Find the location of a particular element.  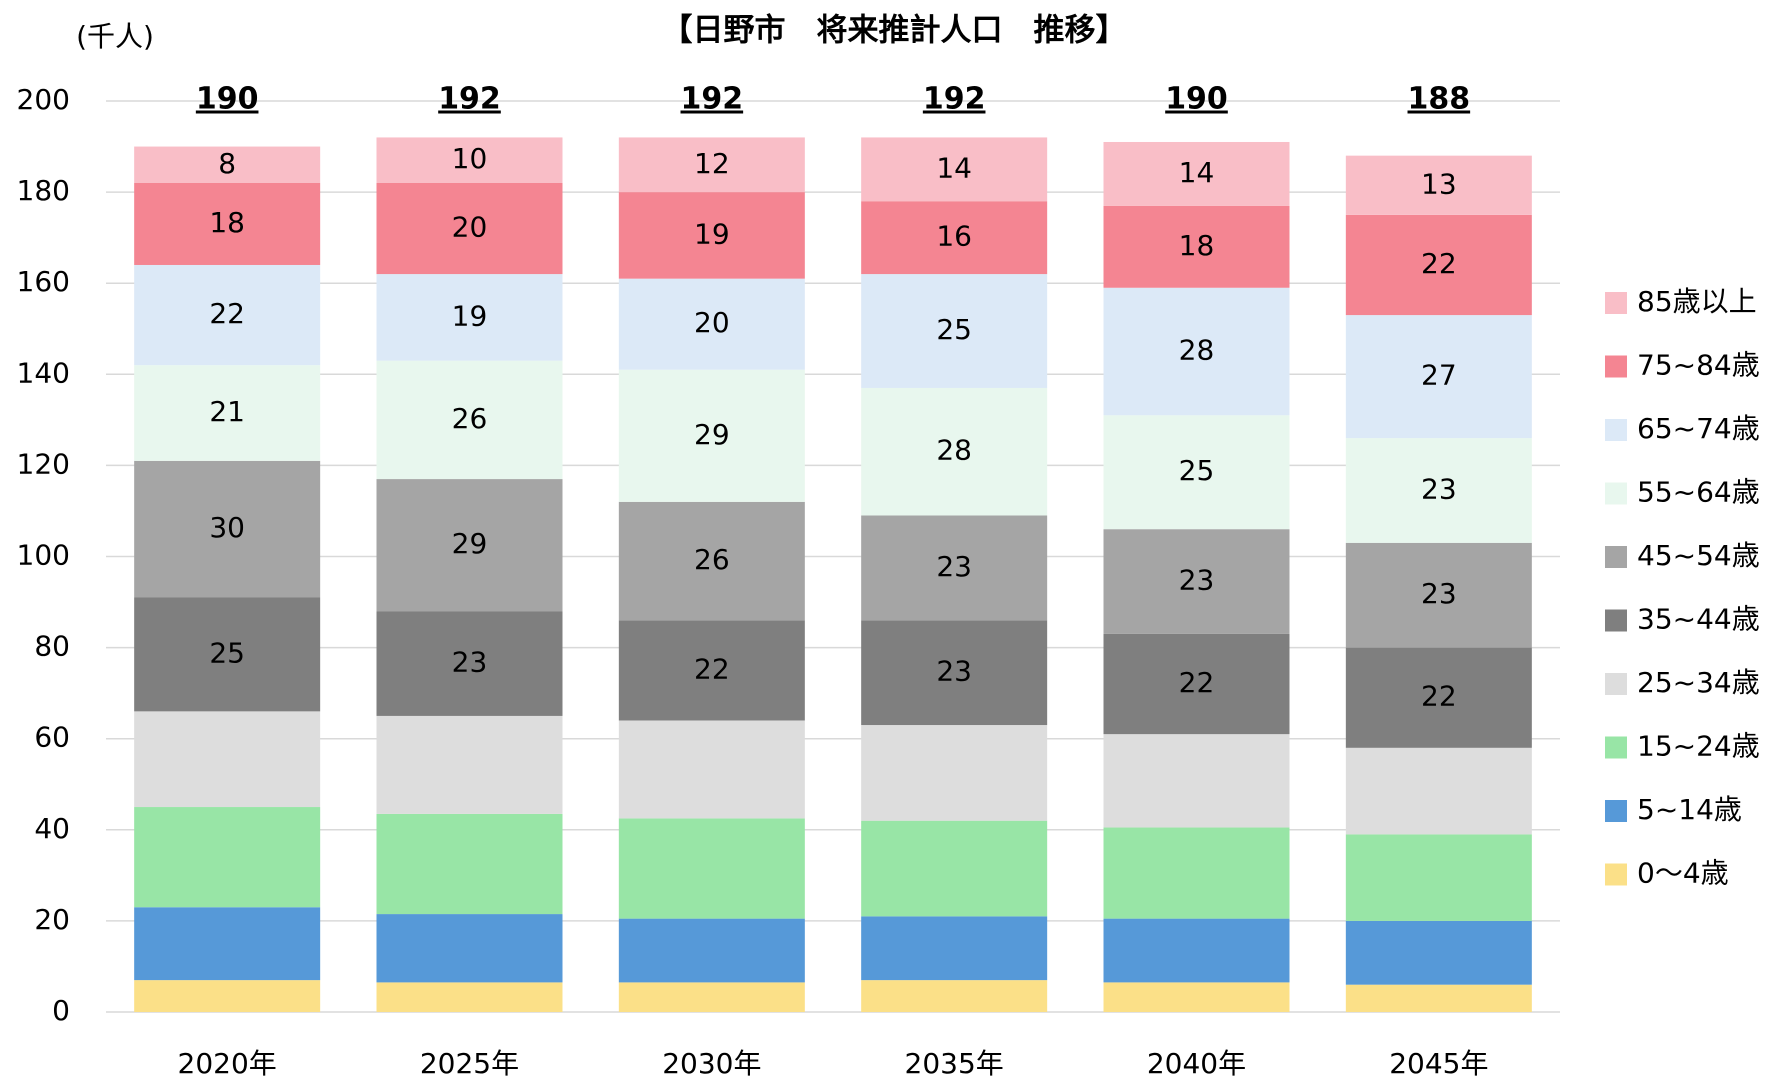

data-label: 29 is located at coordinates (712, 434).